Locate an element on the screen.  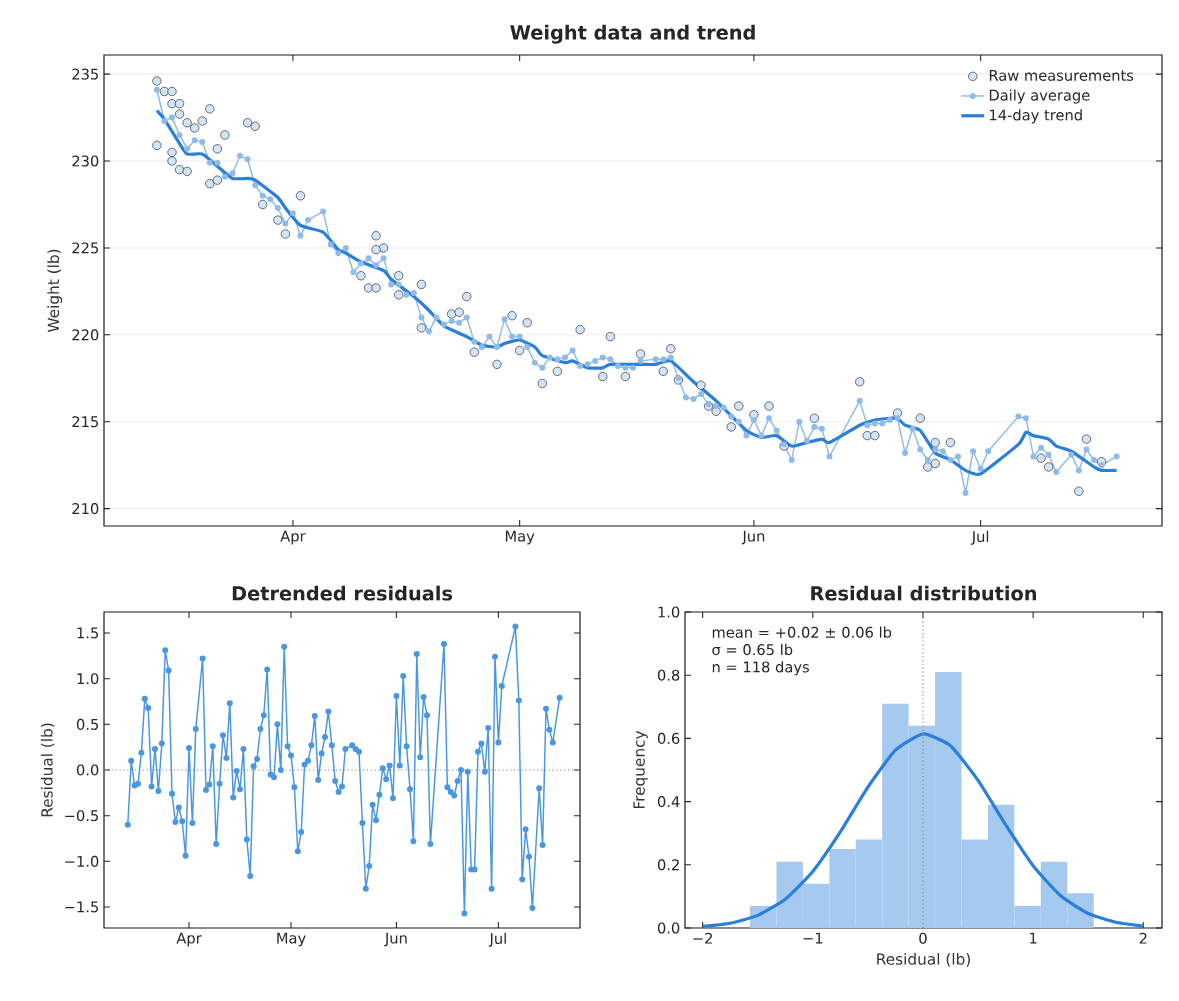
chart-title: Weight data and trend is located at coordinates (632, 34).